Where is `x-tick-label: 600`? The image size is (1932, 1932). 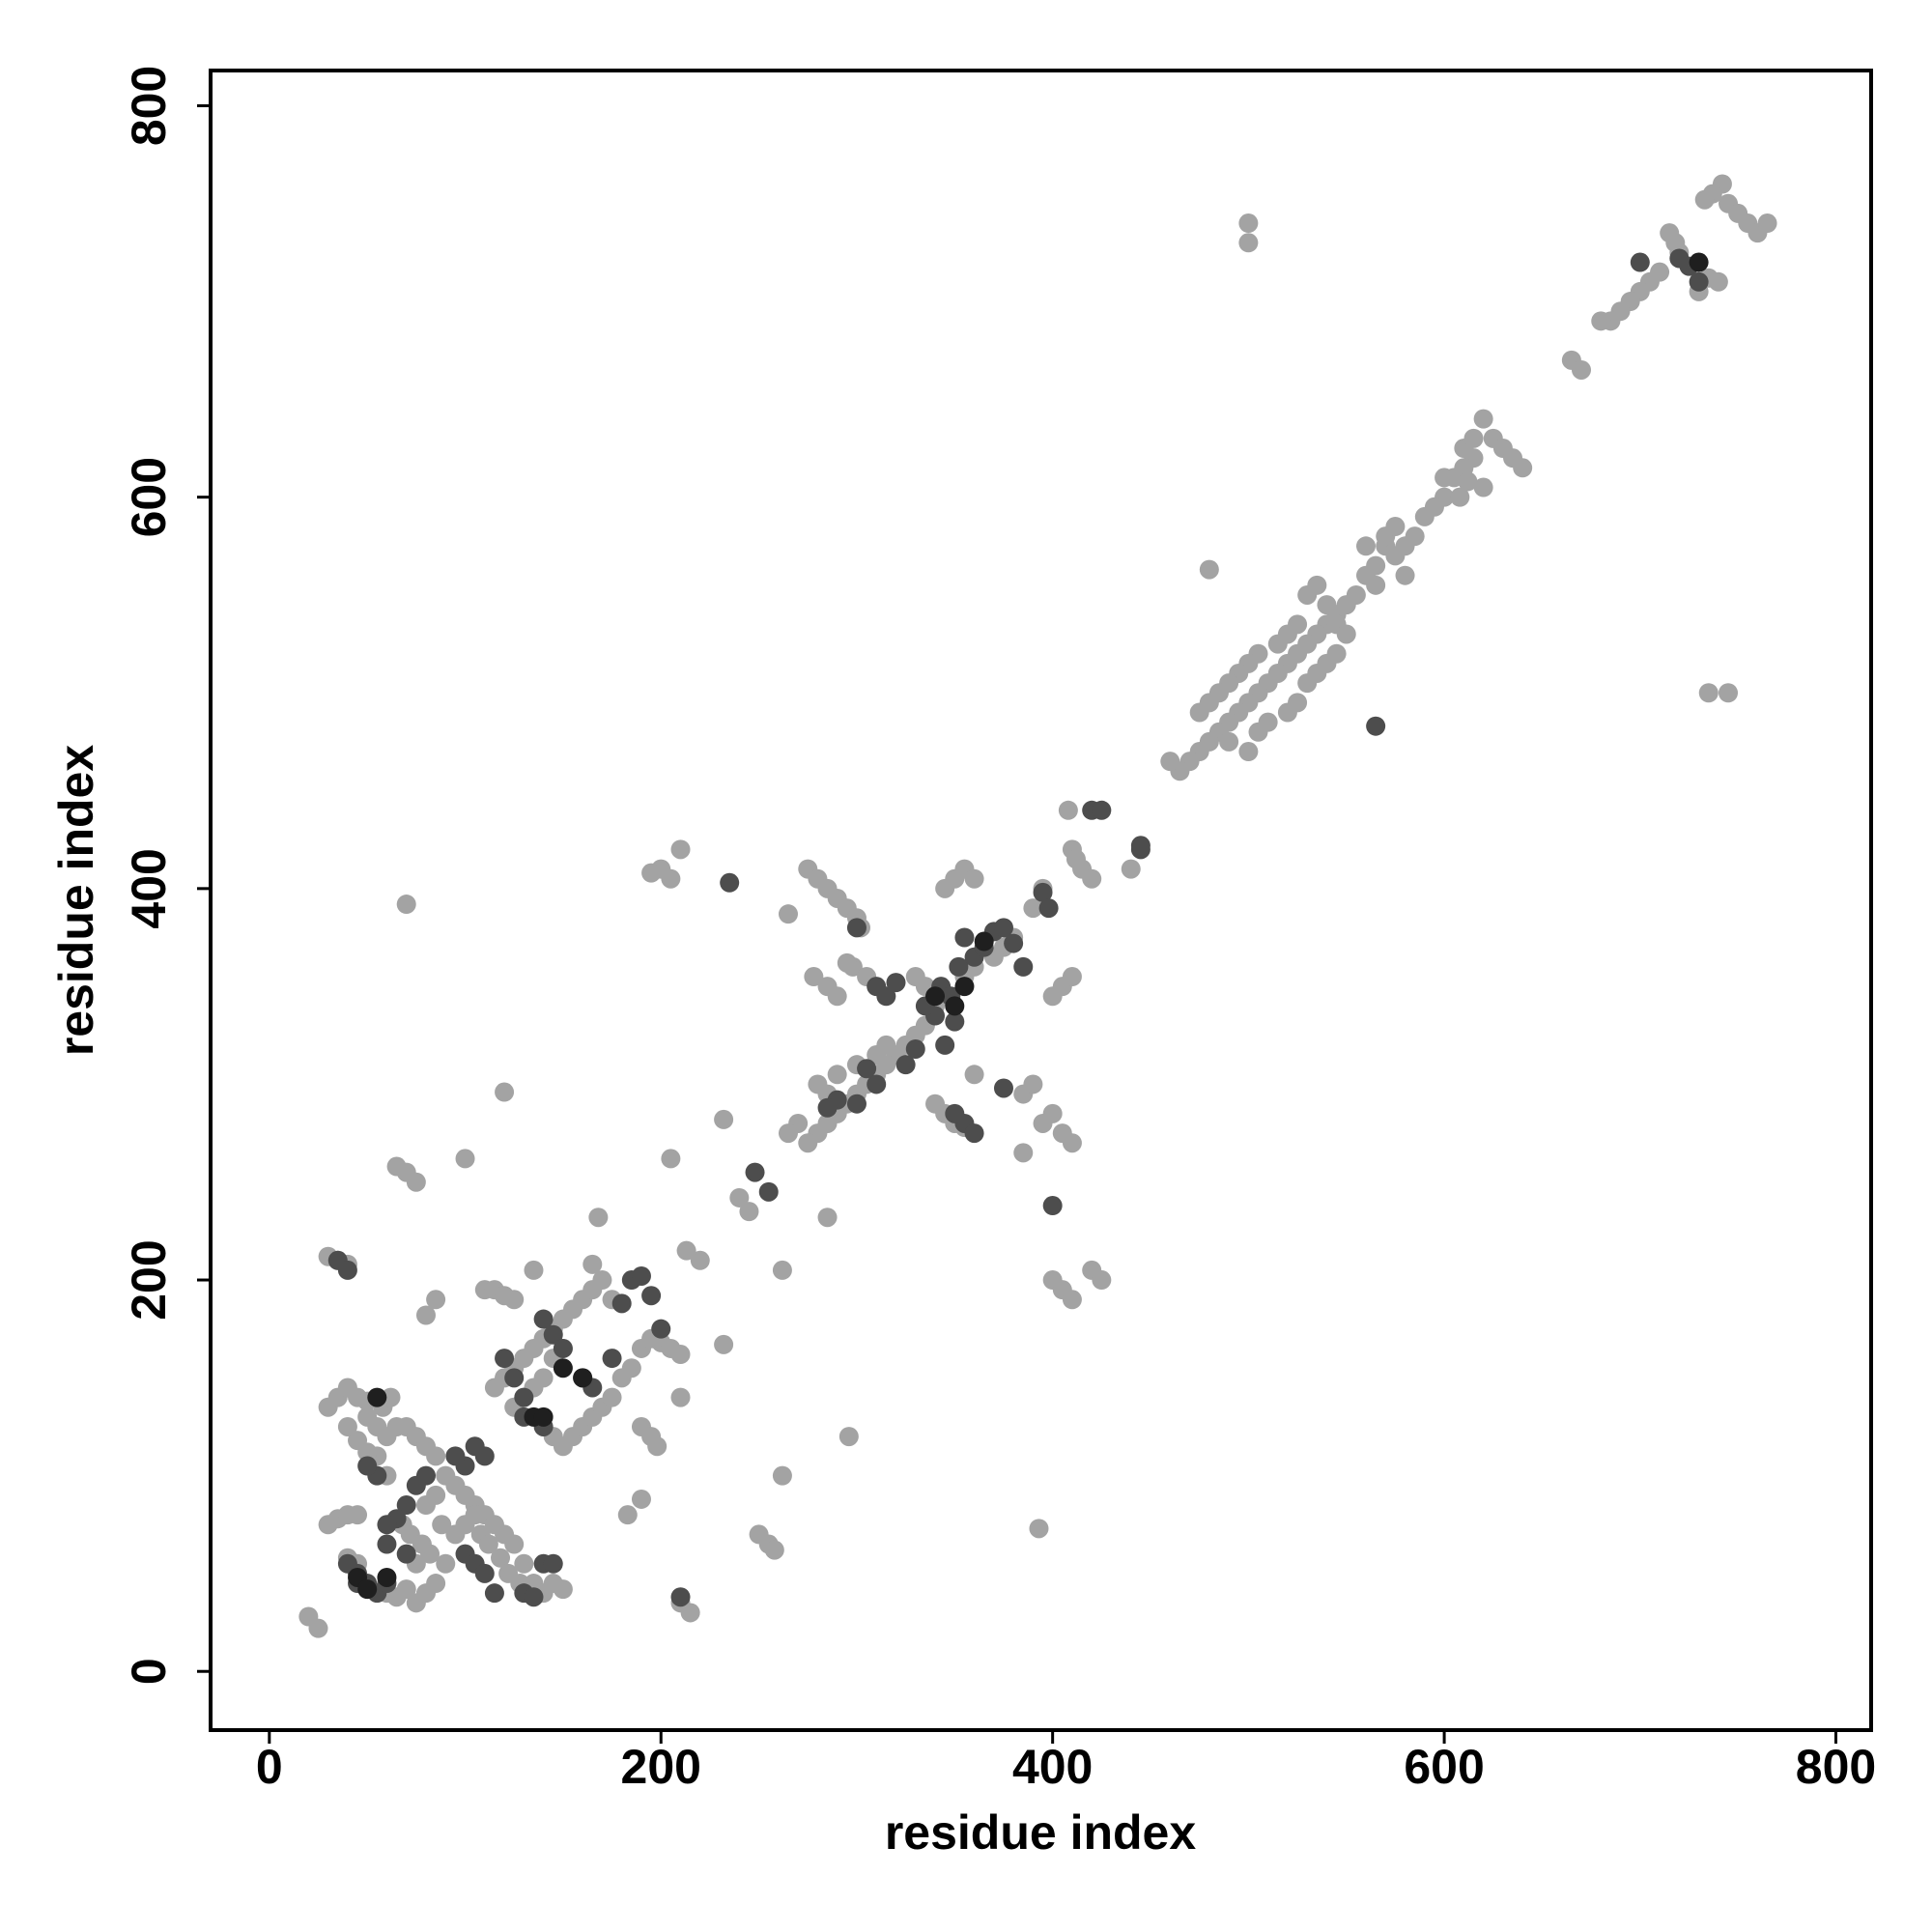
x-tick-label: 600 is located at coordinates (1444, 1767).